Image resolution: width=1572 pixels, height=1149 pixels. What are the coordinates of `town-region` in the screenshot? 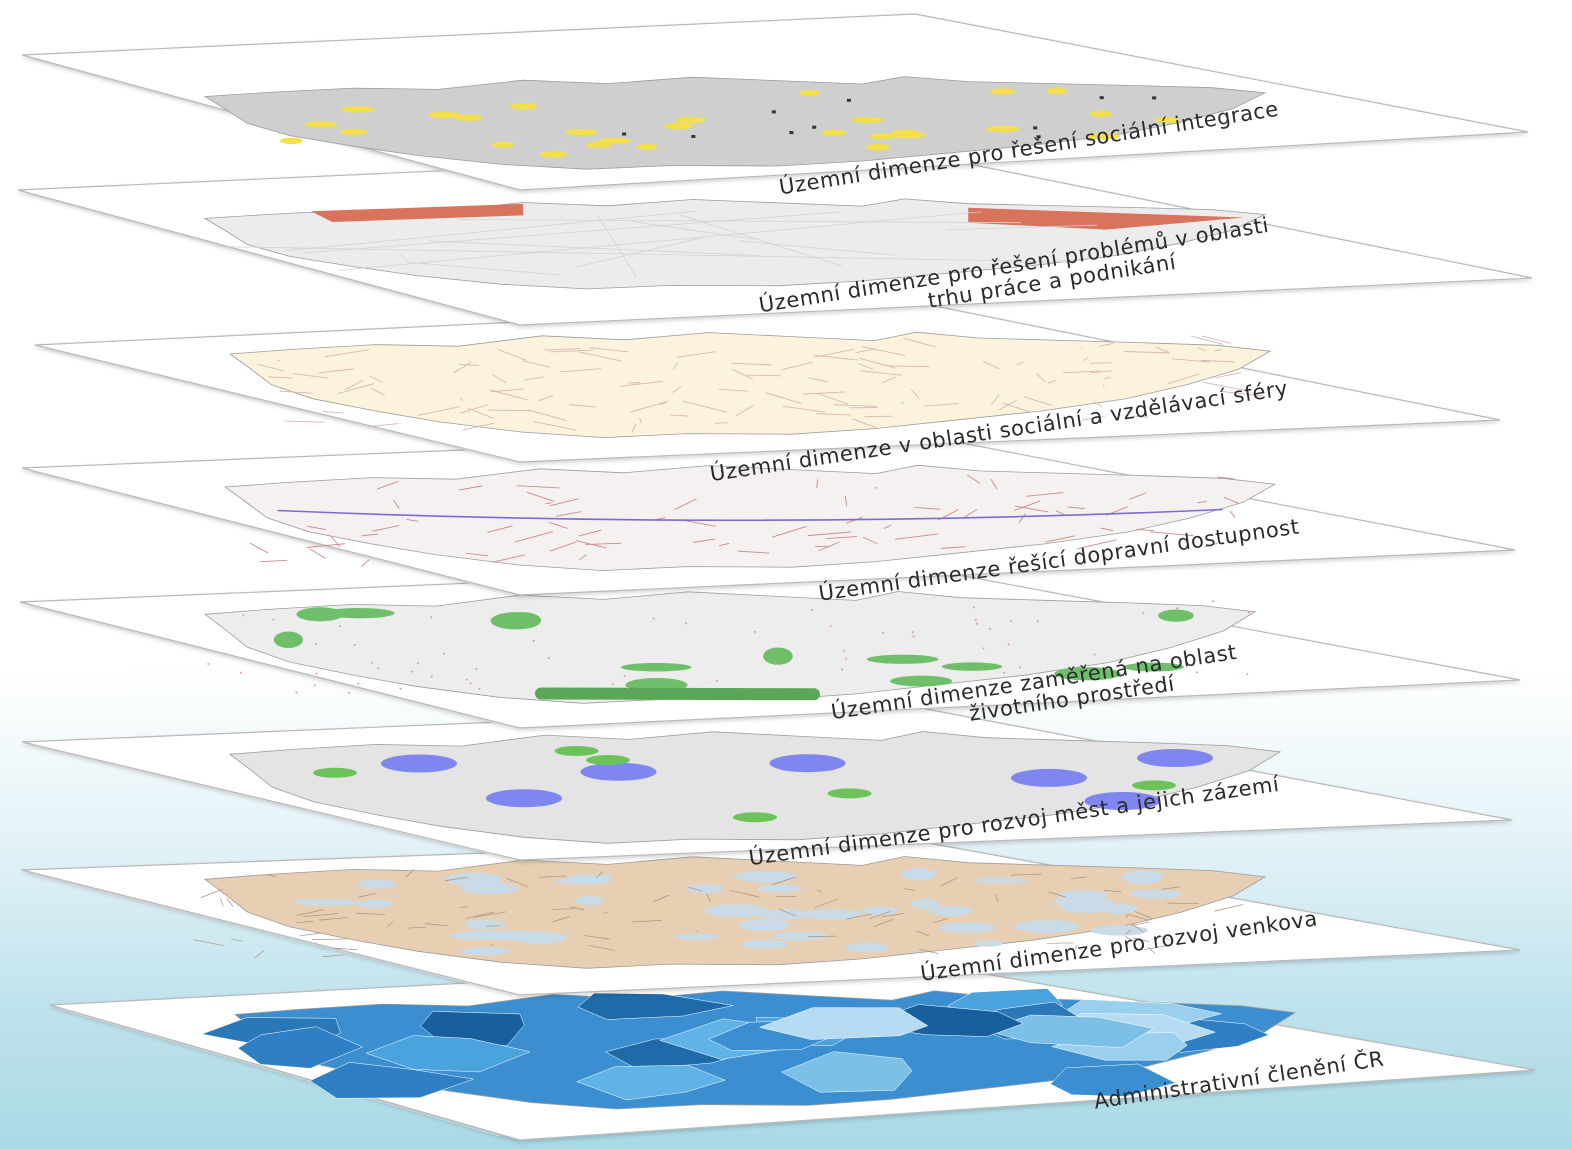 It's located at (335, 772).